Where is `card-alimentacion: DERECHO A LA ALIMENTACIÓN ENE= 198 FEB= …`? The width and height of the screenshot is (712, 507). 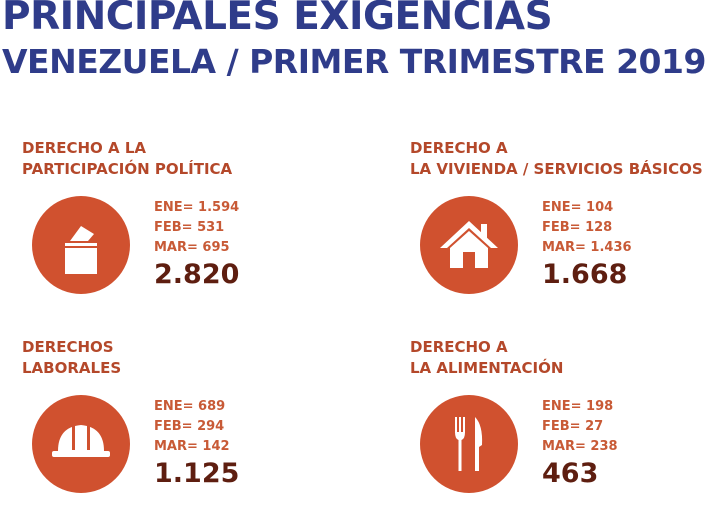 card-alimentacion: DERECHO A LA ALIMENTACIÓN ENE= 198 FEB= … is located at coordinates (561, 422).